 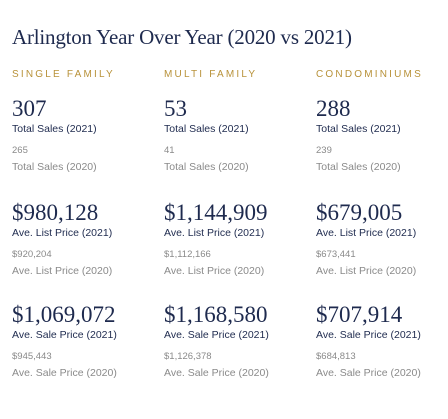 I want to click on value-2021: 288, so click(x=333, y=108).